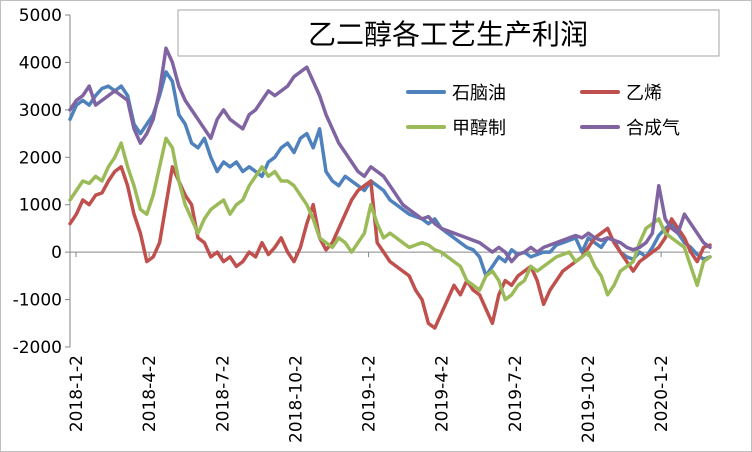 The height and width of the screenshot is (452, 752). I want to click on x-tick-label: 2020-1-2, so click(662, 393).